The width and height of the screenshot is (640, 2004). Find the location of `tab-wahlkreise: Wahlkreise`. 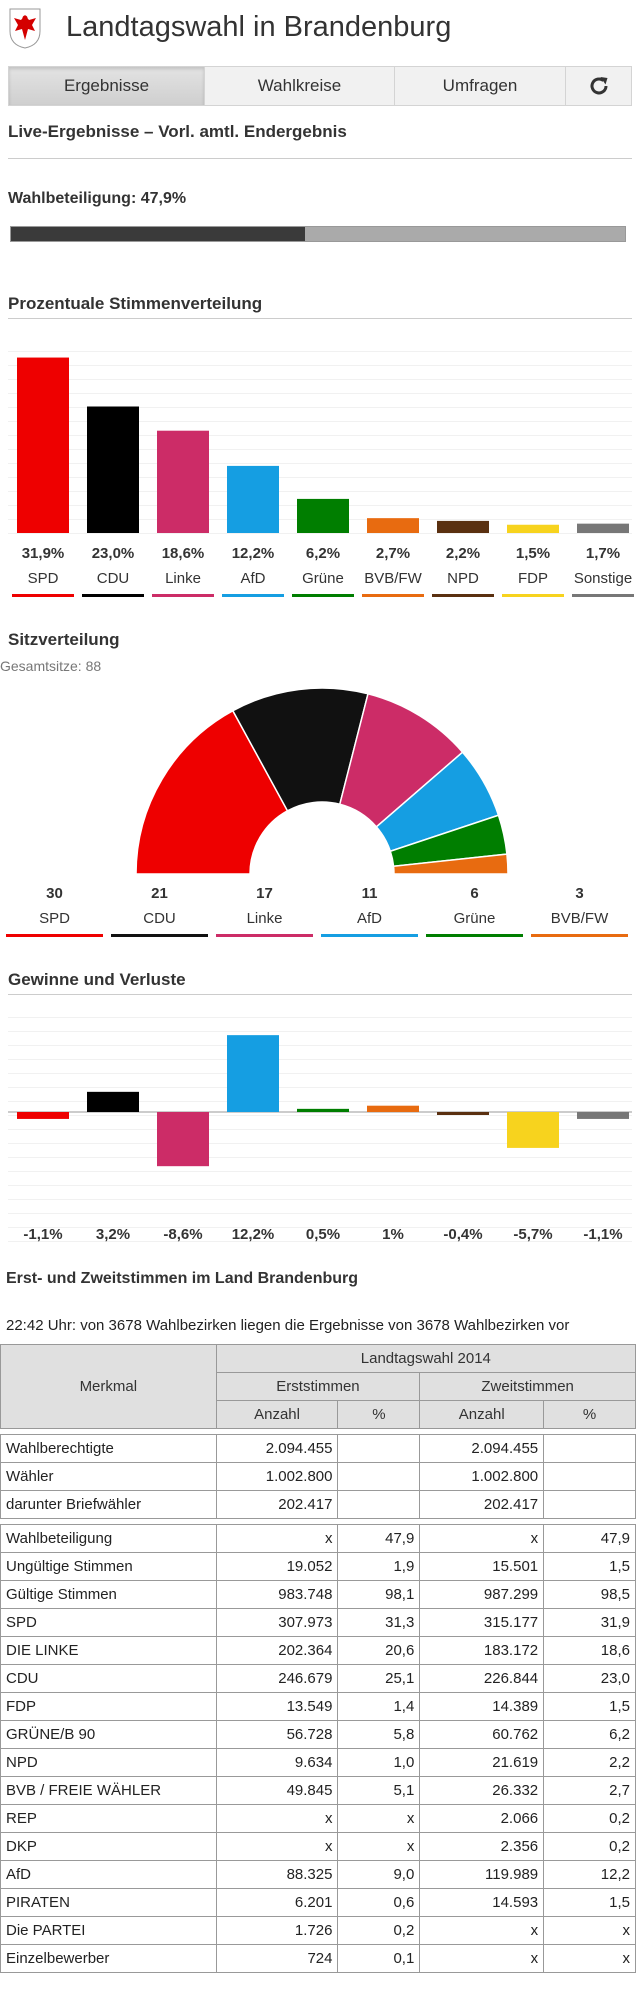

tab-wahlkreise: Wahlkreise is located at coordinates (300, 86).